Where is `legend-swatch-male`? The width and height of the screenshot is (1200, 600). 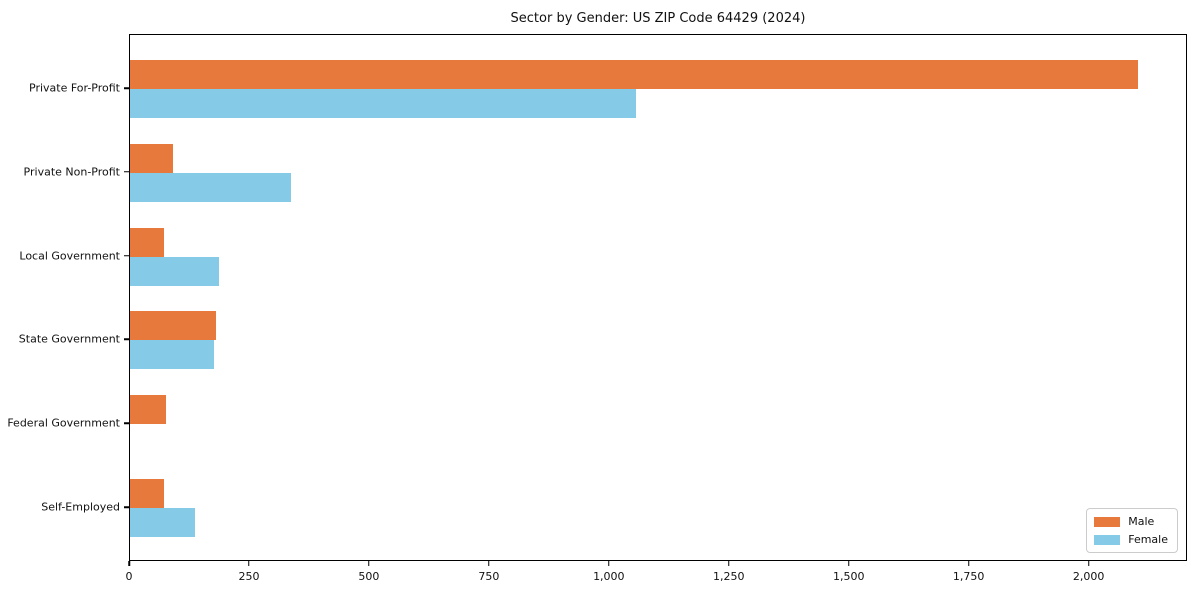 legend-swatch-male is located at coordinates (1107, 521).